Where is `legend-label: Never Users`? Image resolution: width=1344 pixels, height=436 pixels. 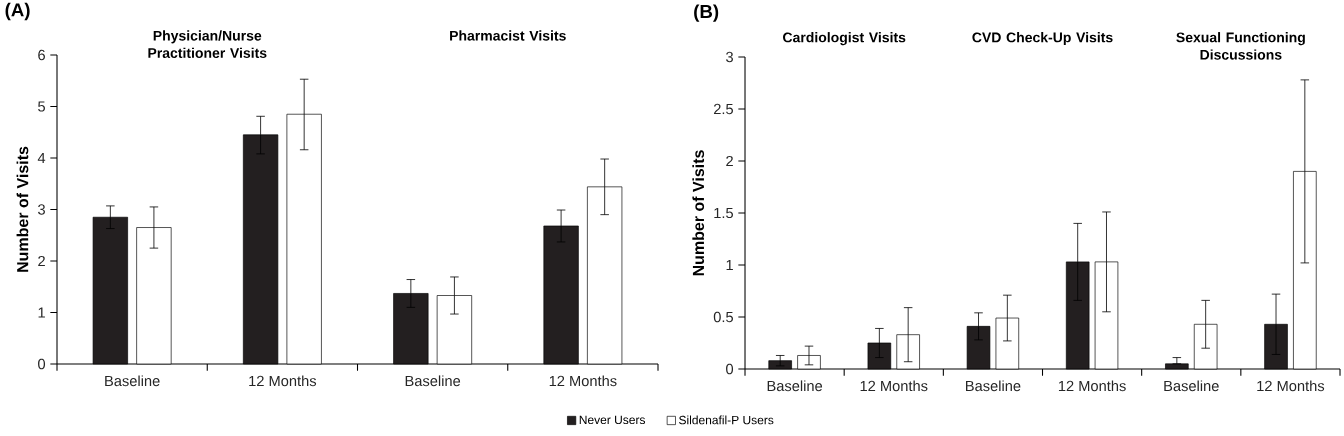
legend-label: Never Users is located at coordinates (612, 420).